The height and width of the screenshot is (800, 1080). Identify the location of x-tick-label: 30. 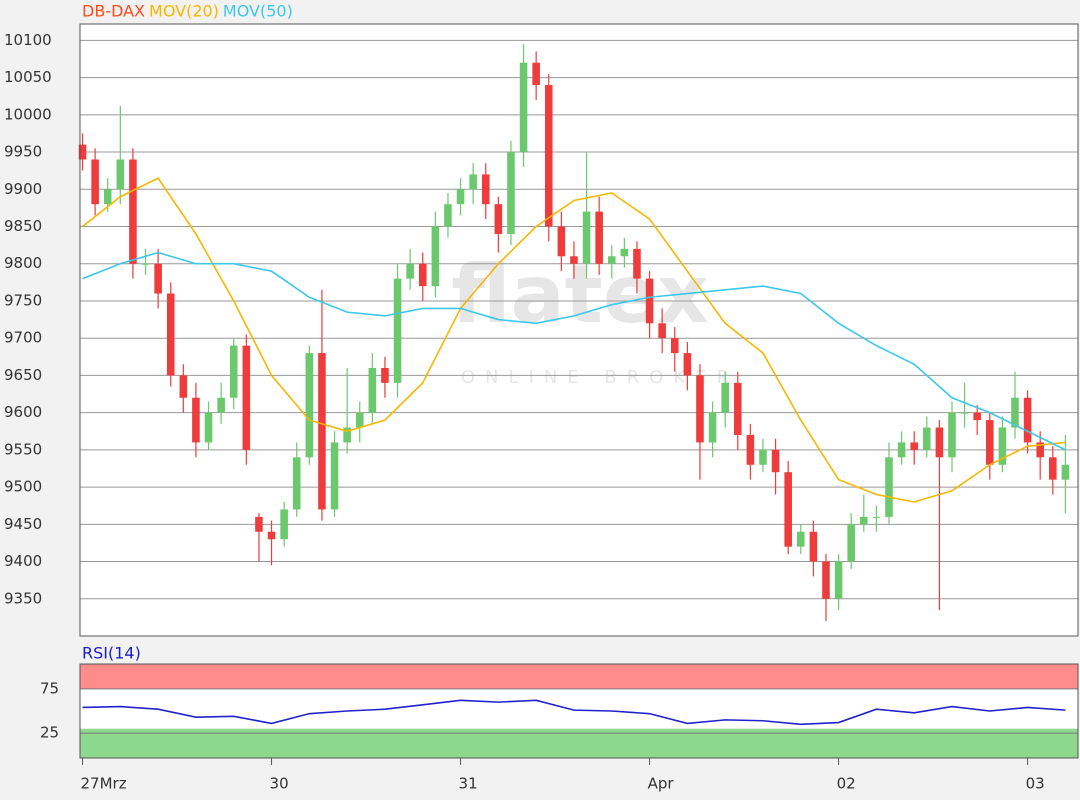
(279, 784).